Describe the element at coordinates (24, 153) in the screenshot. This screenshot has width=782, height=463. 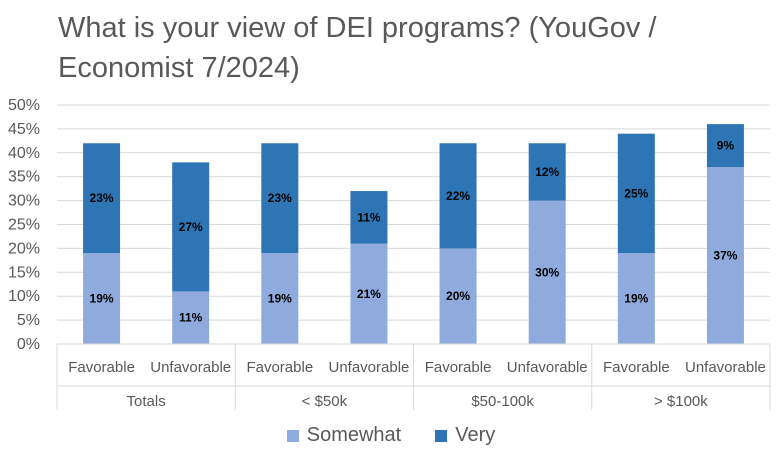
I see `y-tick-label: 40%` at that location.